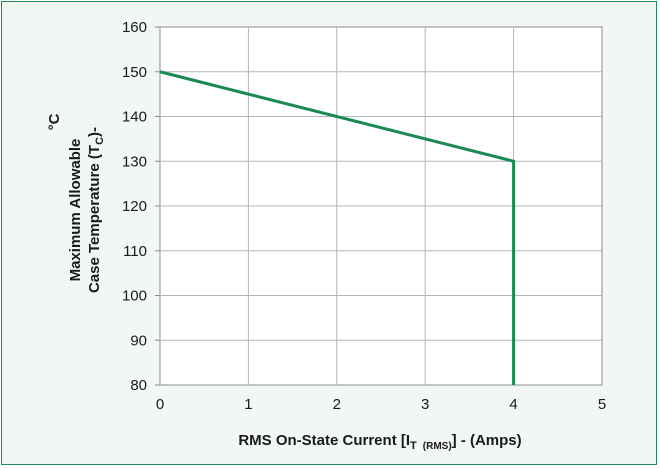  Describe the element at coordinates (602, 404) in the screenshot. I see `x-tick-label: 5` at that location.